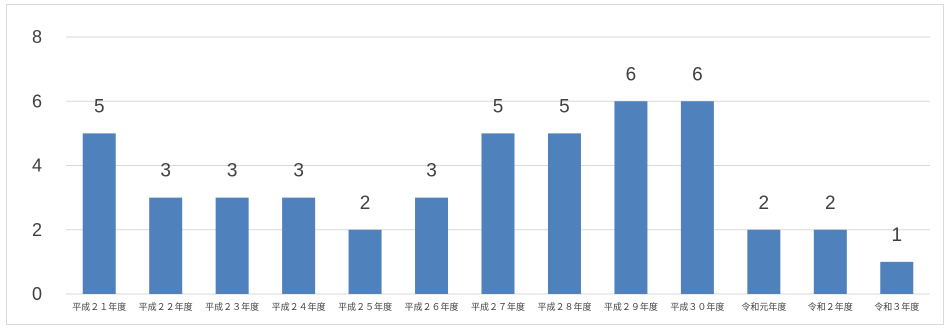 This screenshot has height=329, width=949. Describe the element at coordinates (166, 307) in the screenshot. I see `x-tick-label-2: 平成２２年度` at that location.